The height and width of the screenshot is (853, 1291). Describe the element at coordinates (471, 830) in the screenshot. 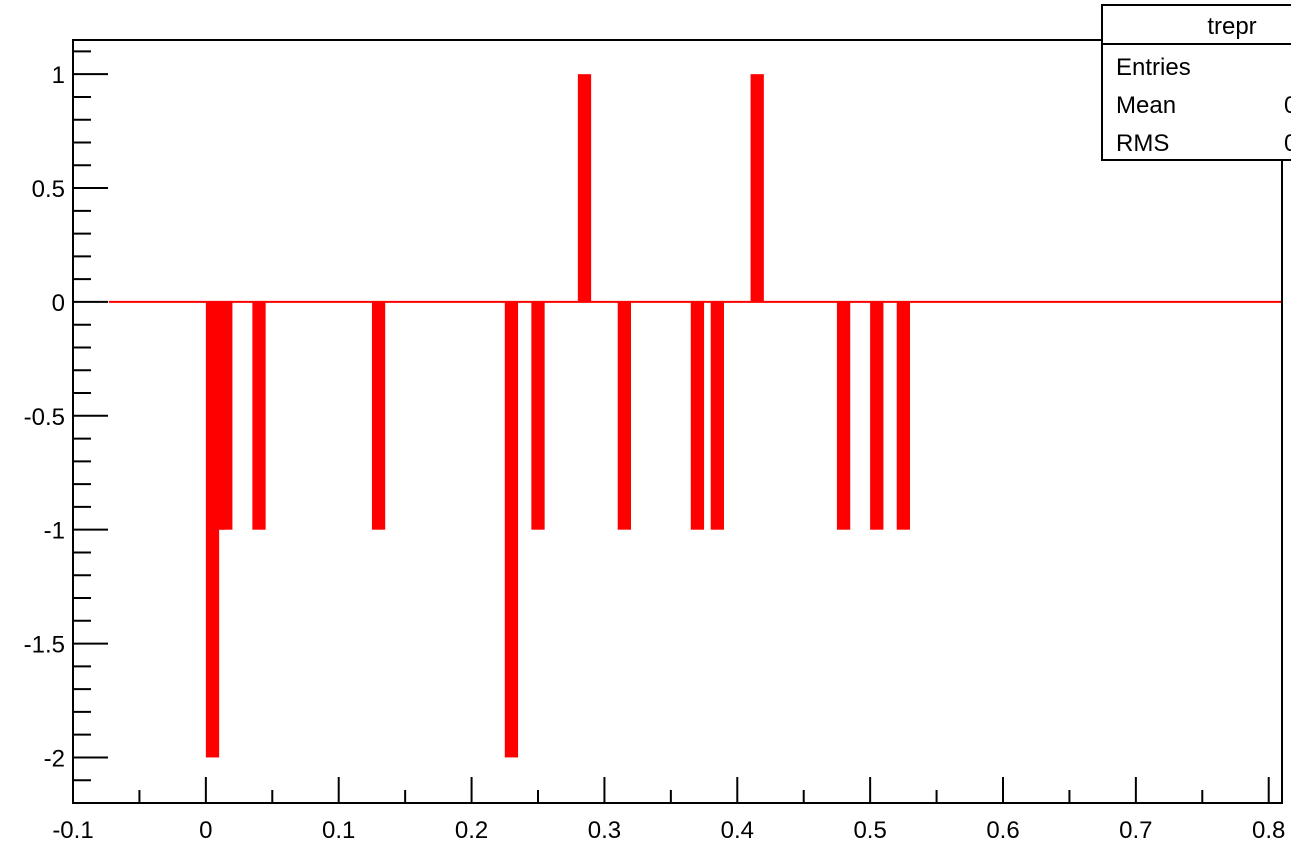

I see `x-tick-label: 0.2` at that location.